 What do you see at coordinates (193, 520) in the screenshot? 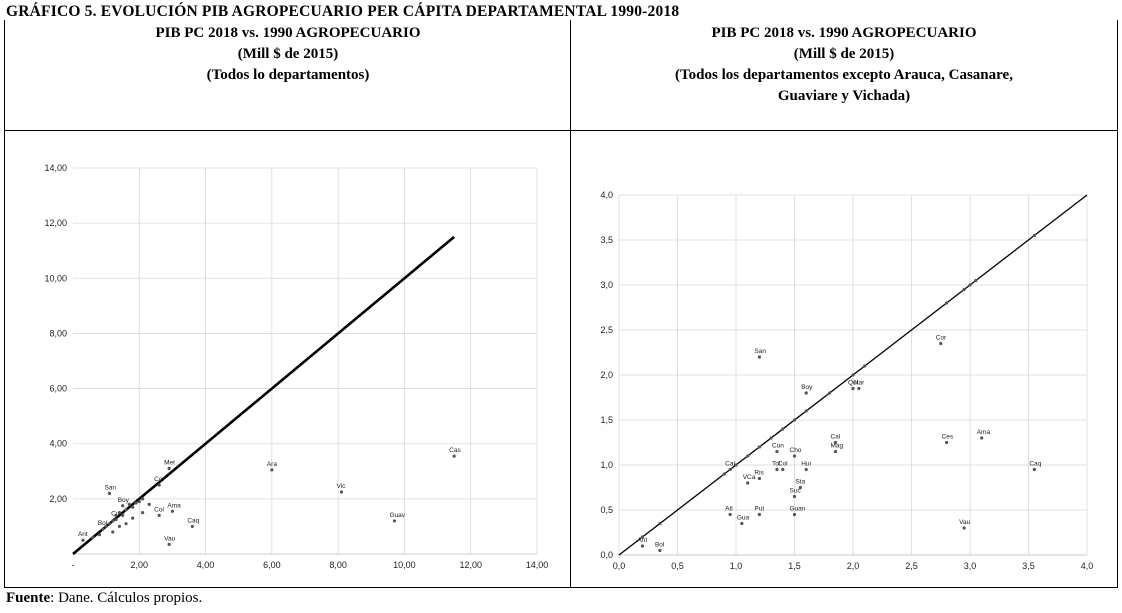
I see `data-point-label: Caq` at bounding box center [193, 520].